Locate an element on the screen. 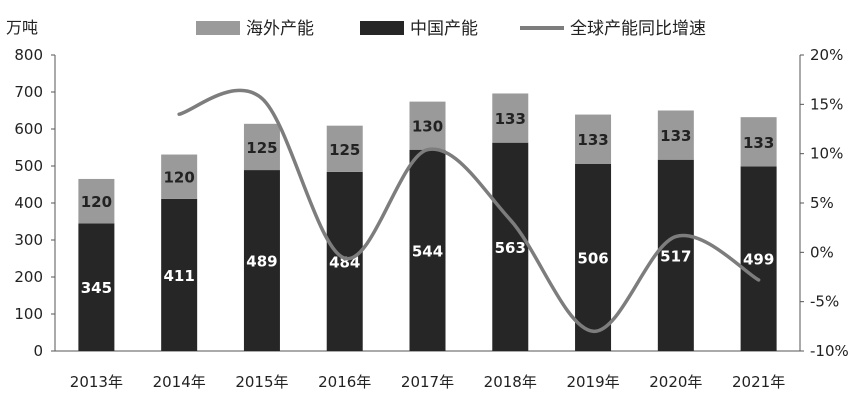 The width and height of the screenshot is (859, 407). left-tick-label: 500 is located at coordinates (28, 166).